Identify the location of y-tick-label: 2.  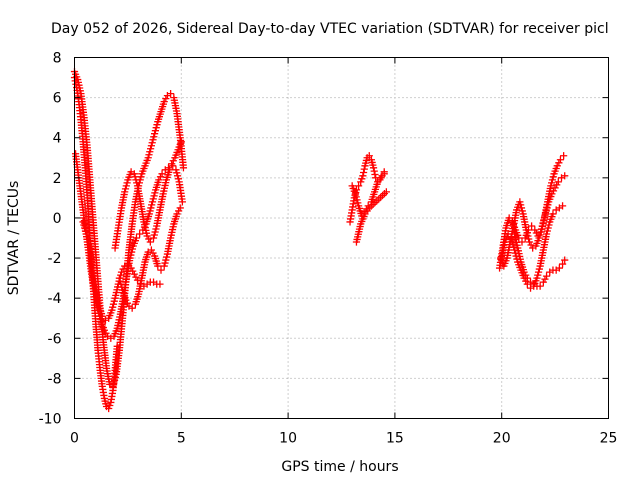
(57, 179).